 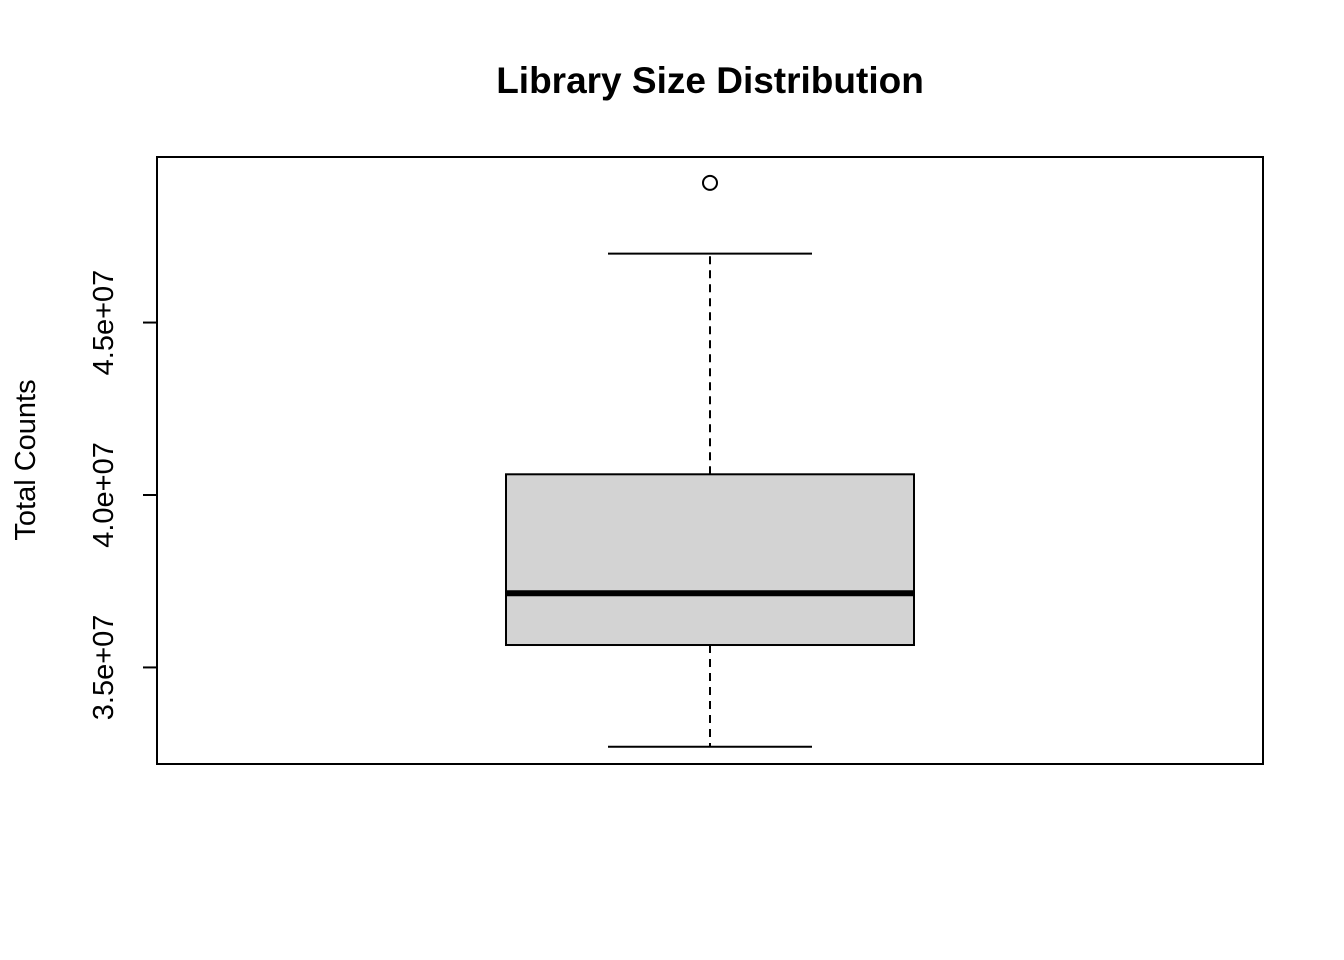 What do you see at coordinates (104, 668) in the screenshot?
I see `y-tick-label: 3.5e+07` at bounding box center [104, 668].